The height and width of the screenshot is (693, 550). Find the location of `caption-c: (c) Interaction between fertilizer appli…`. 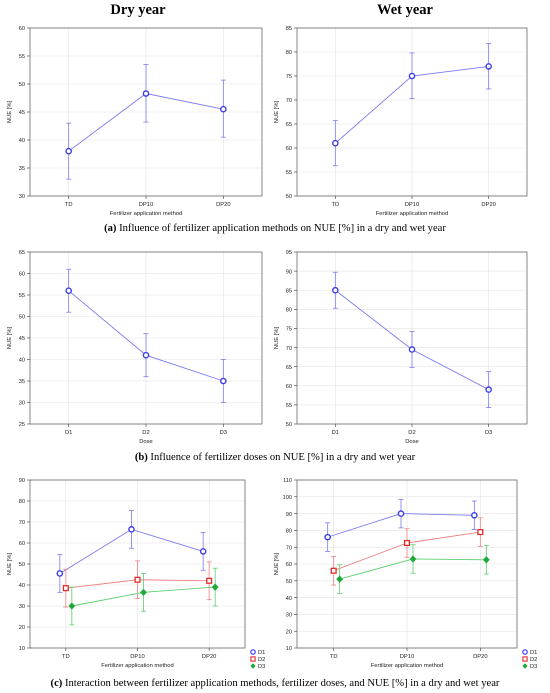

caption-c: (c) Interaction between fertilizer appli… is located at coordinates (275, 683).